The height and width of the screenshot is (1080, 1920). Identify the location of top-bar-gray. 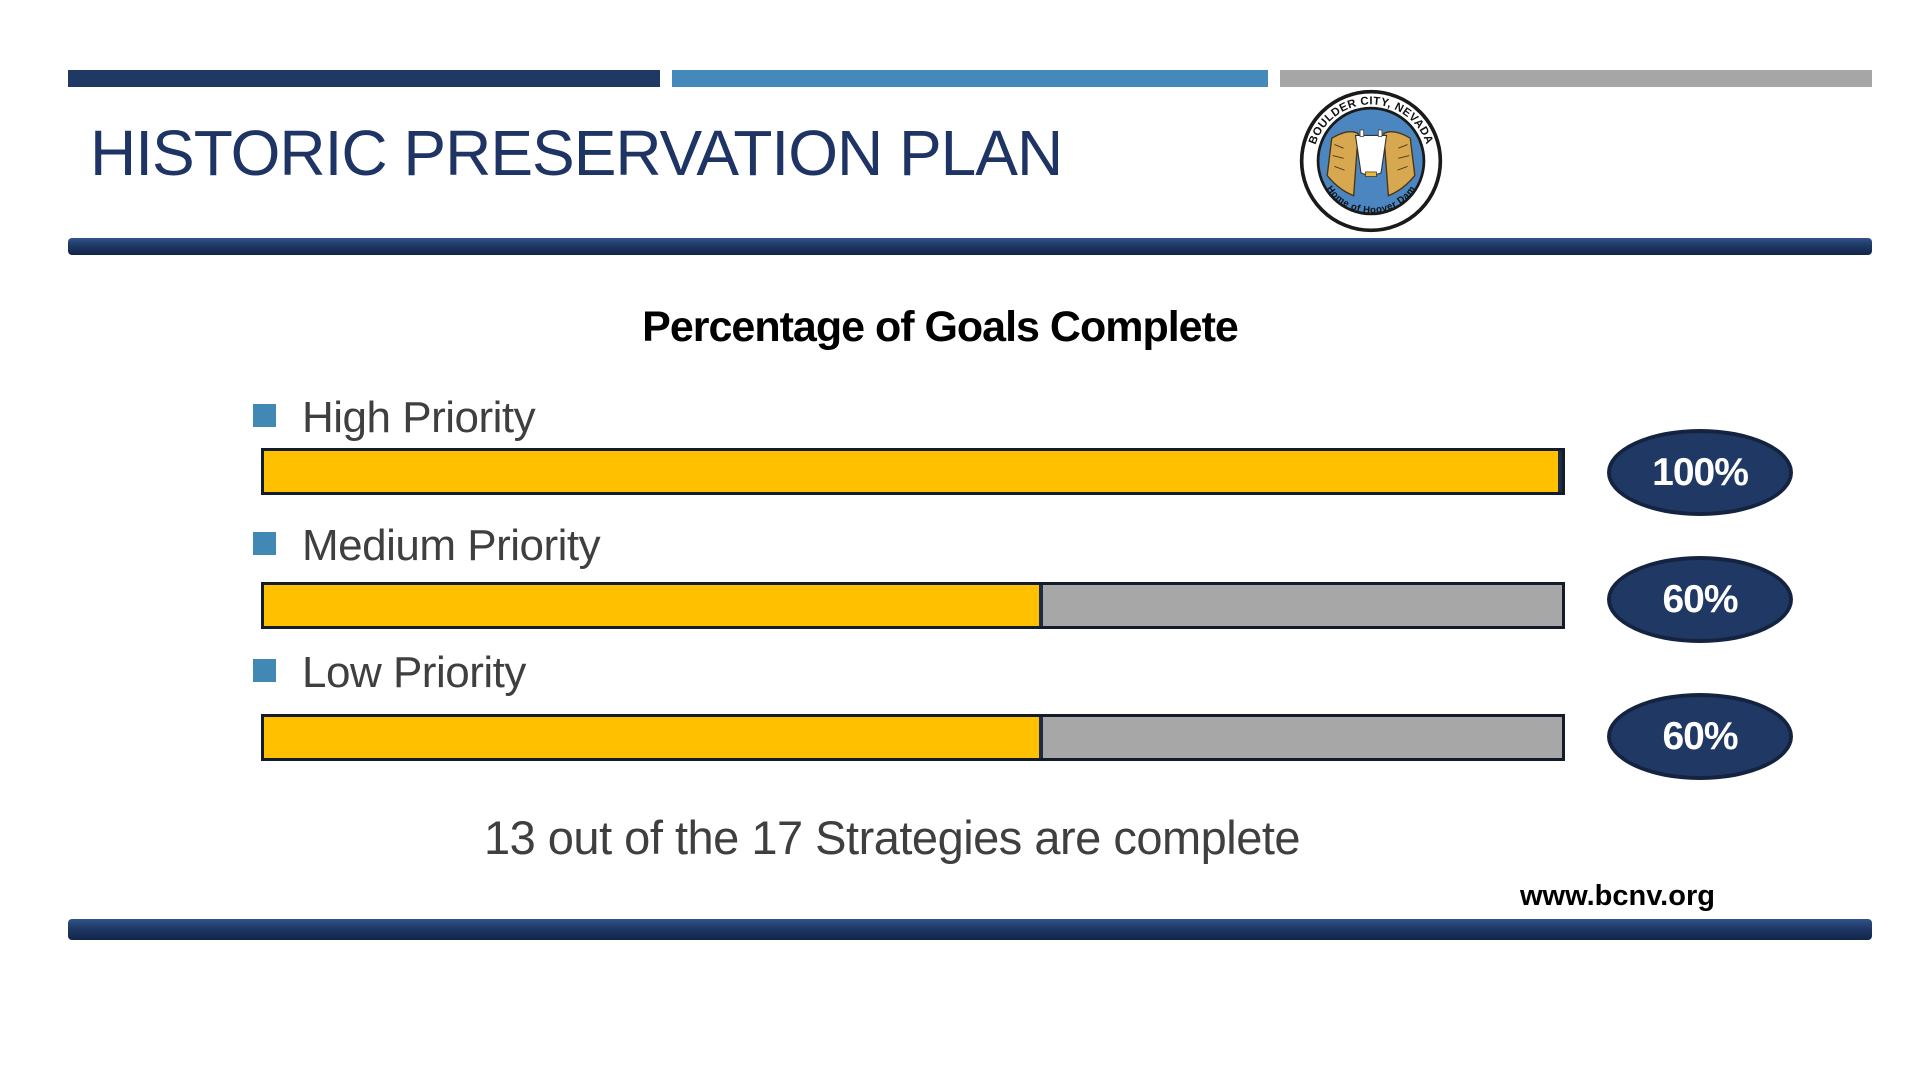
(1576, 78).